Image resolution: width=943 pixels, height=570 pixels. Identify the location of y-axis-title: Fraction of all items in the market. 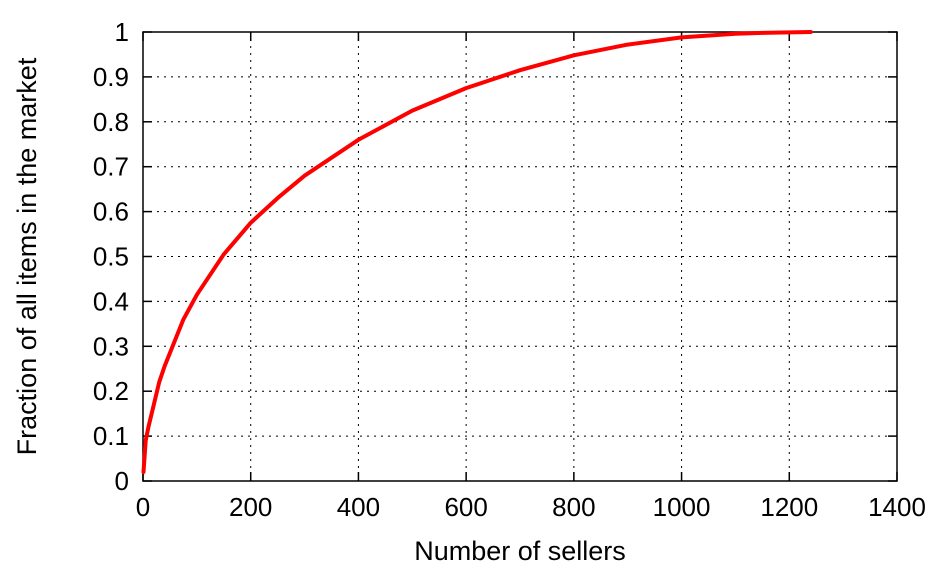
(27, 256).